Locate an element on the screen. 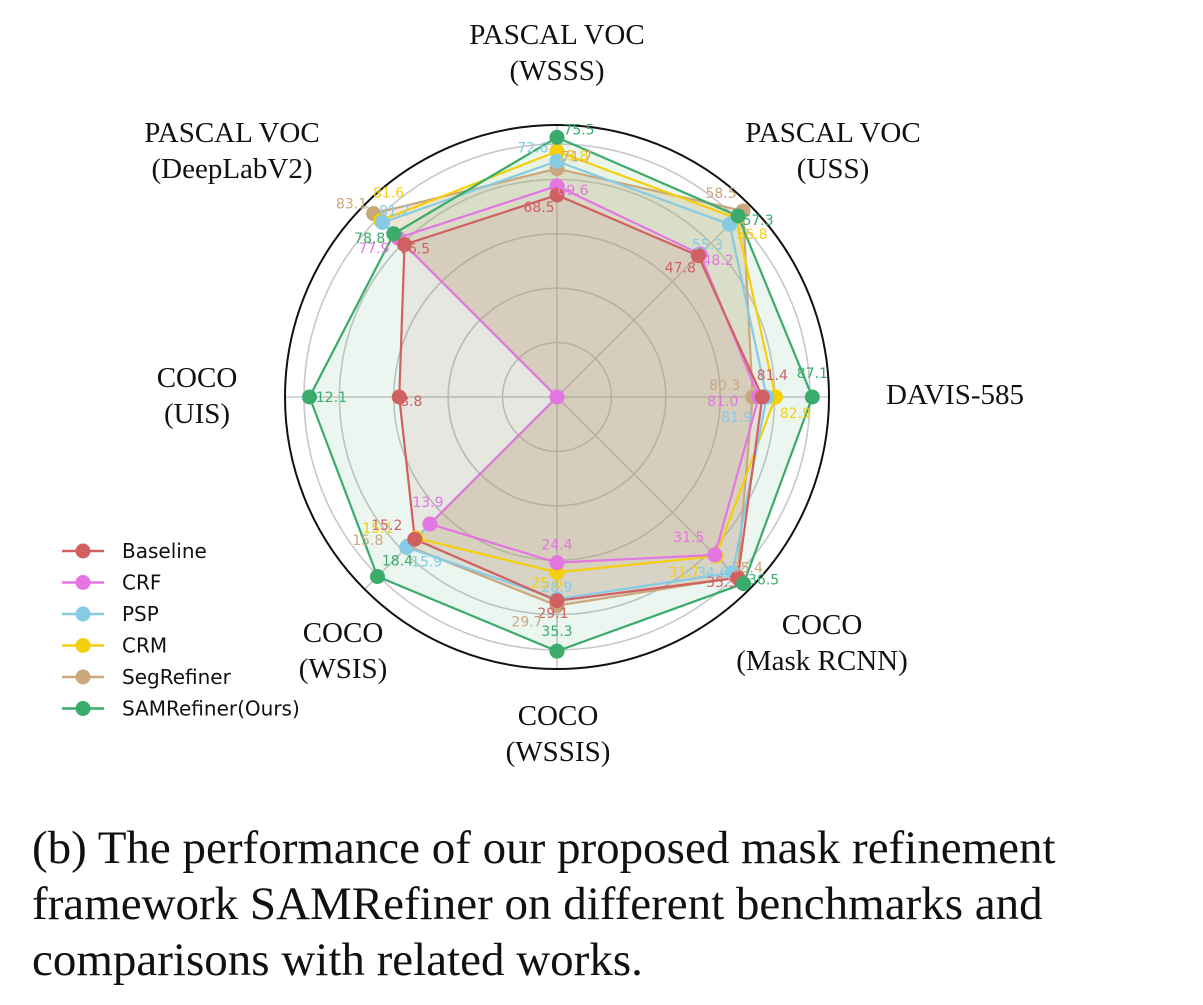  axis-label-line: (Mask RCNN) is located at coordinates (822, 661).